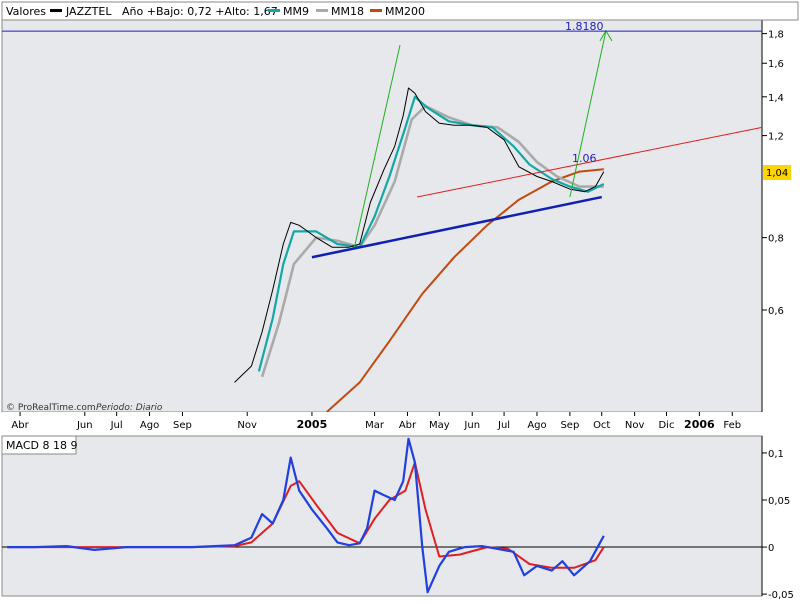 This screenshot has width=800, height=604. I want to click on legend-mm9: MM9, so click(296, 11).